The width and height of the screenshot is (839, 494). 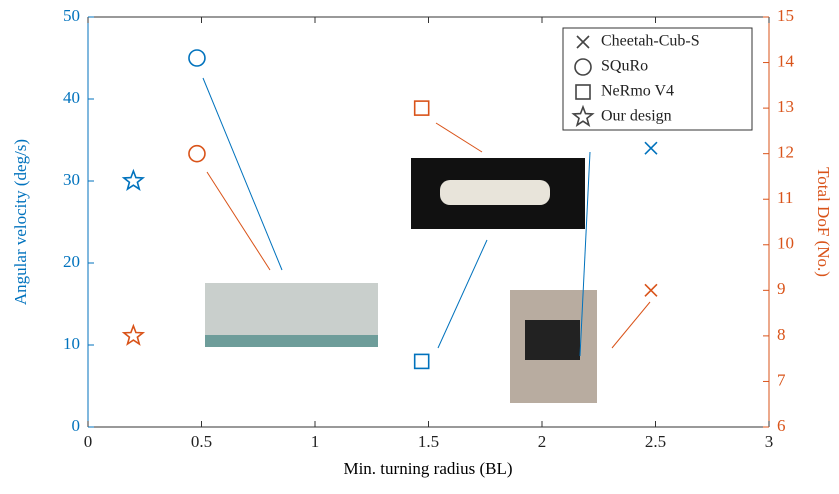 What do you see at coordinates (20, 222) in the screenshot?
I see `y-axis-label: Angular velocity (deg/s)` at bounding box center [20, 222].